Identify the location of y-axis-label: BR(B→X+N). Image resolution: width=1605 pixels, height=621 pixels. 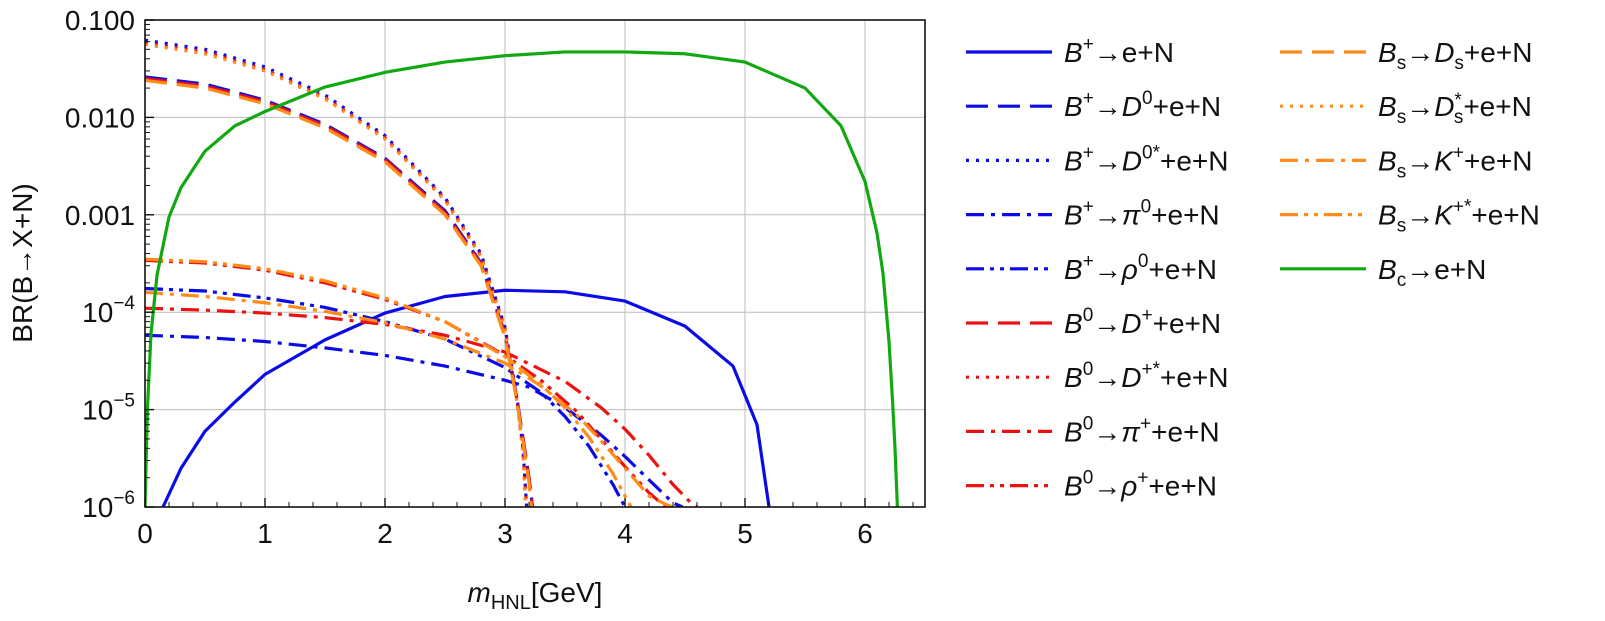
(22, 262).